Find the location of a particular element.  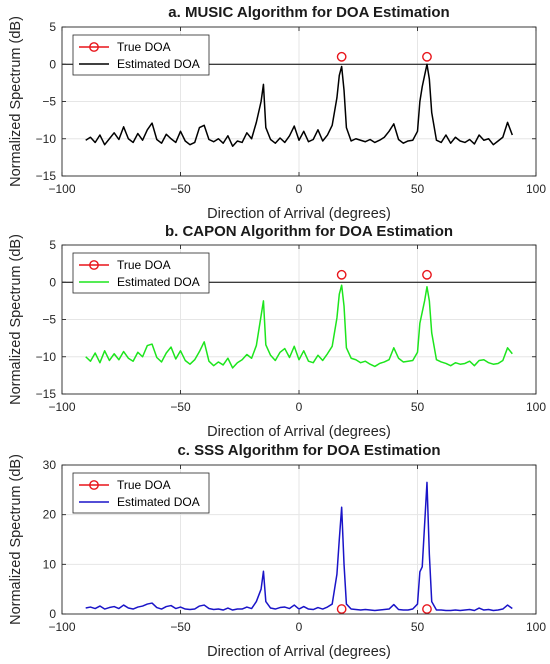

chart-title: b. CAPON Algorithm for DOA Estimation is located at coordinates (309, 231).